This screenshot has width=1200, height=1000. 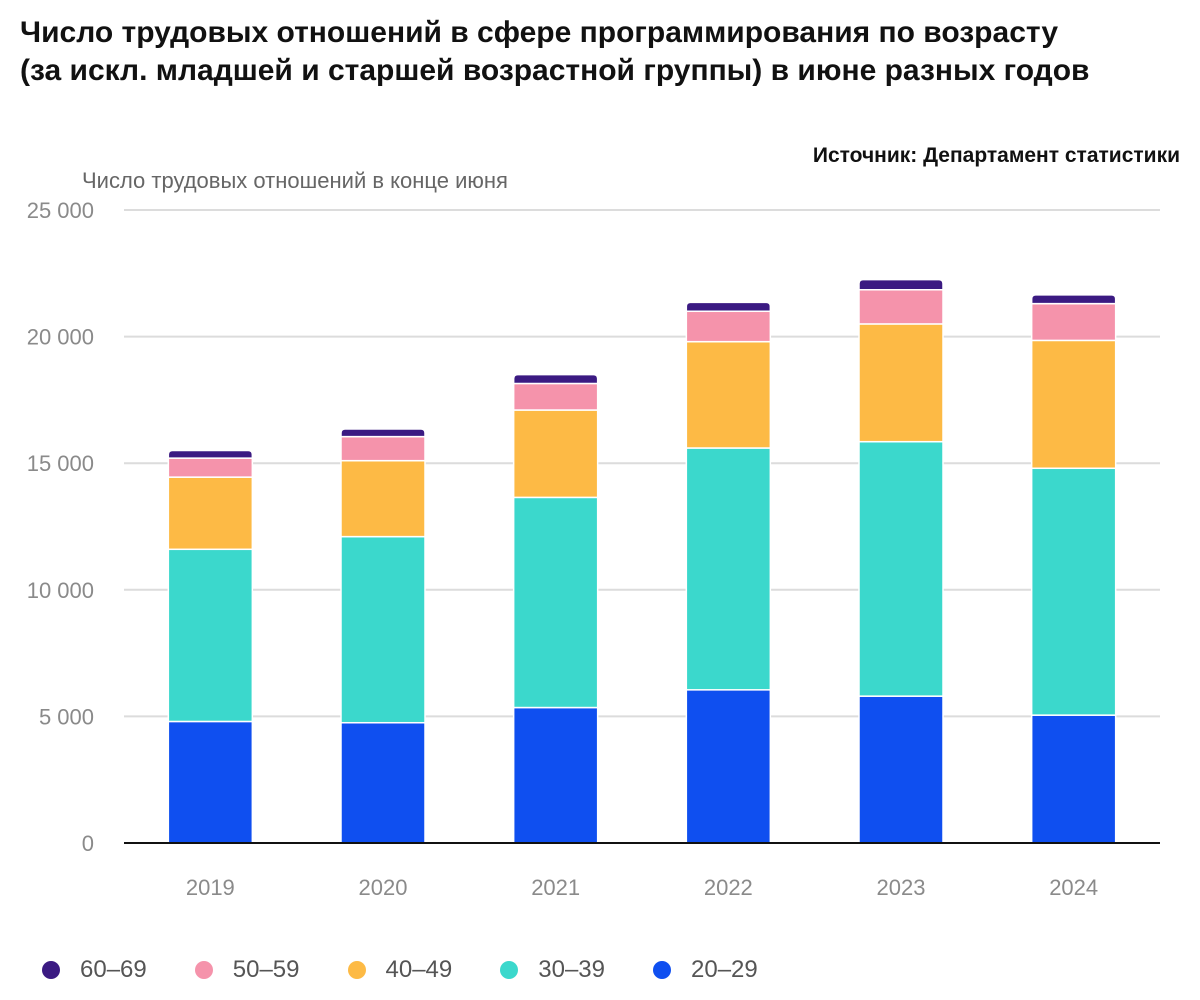 I want to click on y-axis-label: Число трудовых отношений в конце июня, so click(x=295, y=180).